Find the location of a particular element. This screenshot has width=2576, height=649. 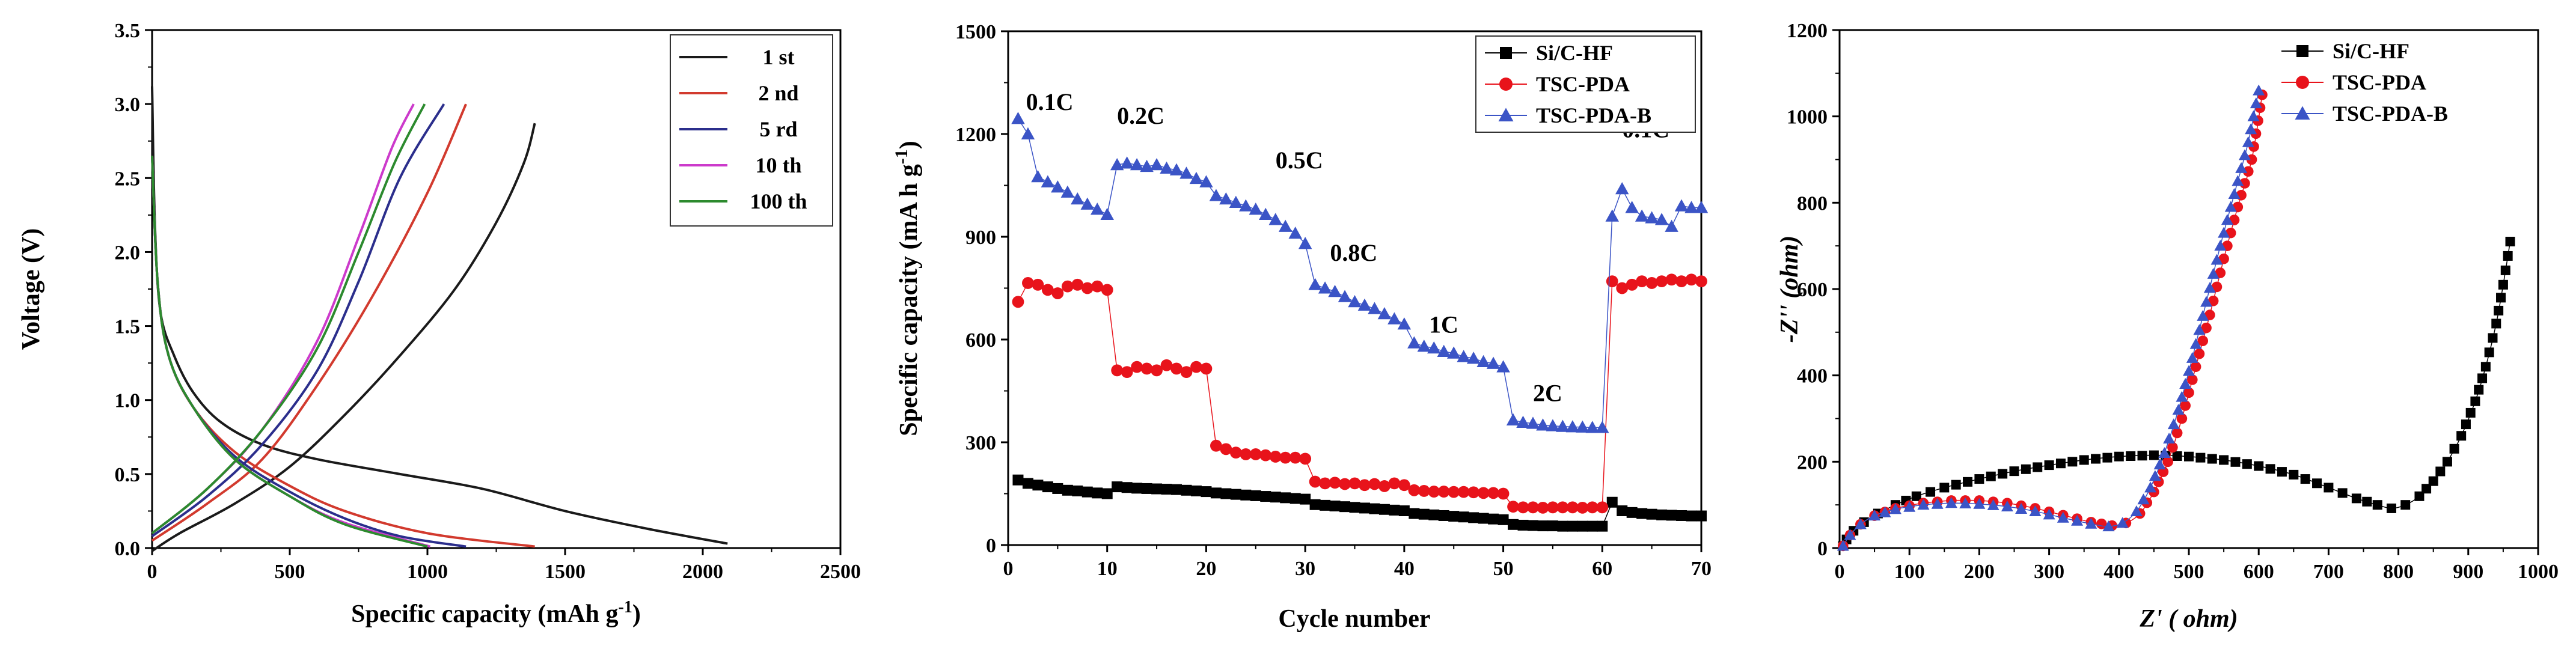

p1-y-tick-label: 2.5 is located at coordinates (128, 179).